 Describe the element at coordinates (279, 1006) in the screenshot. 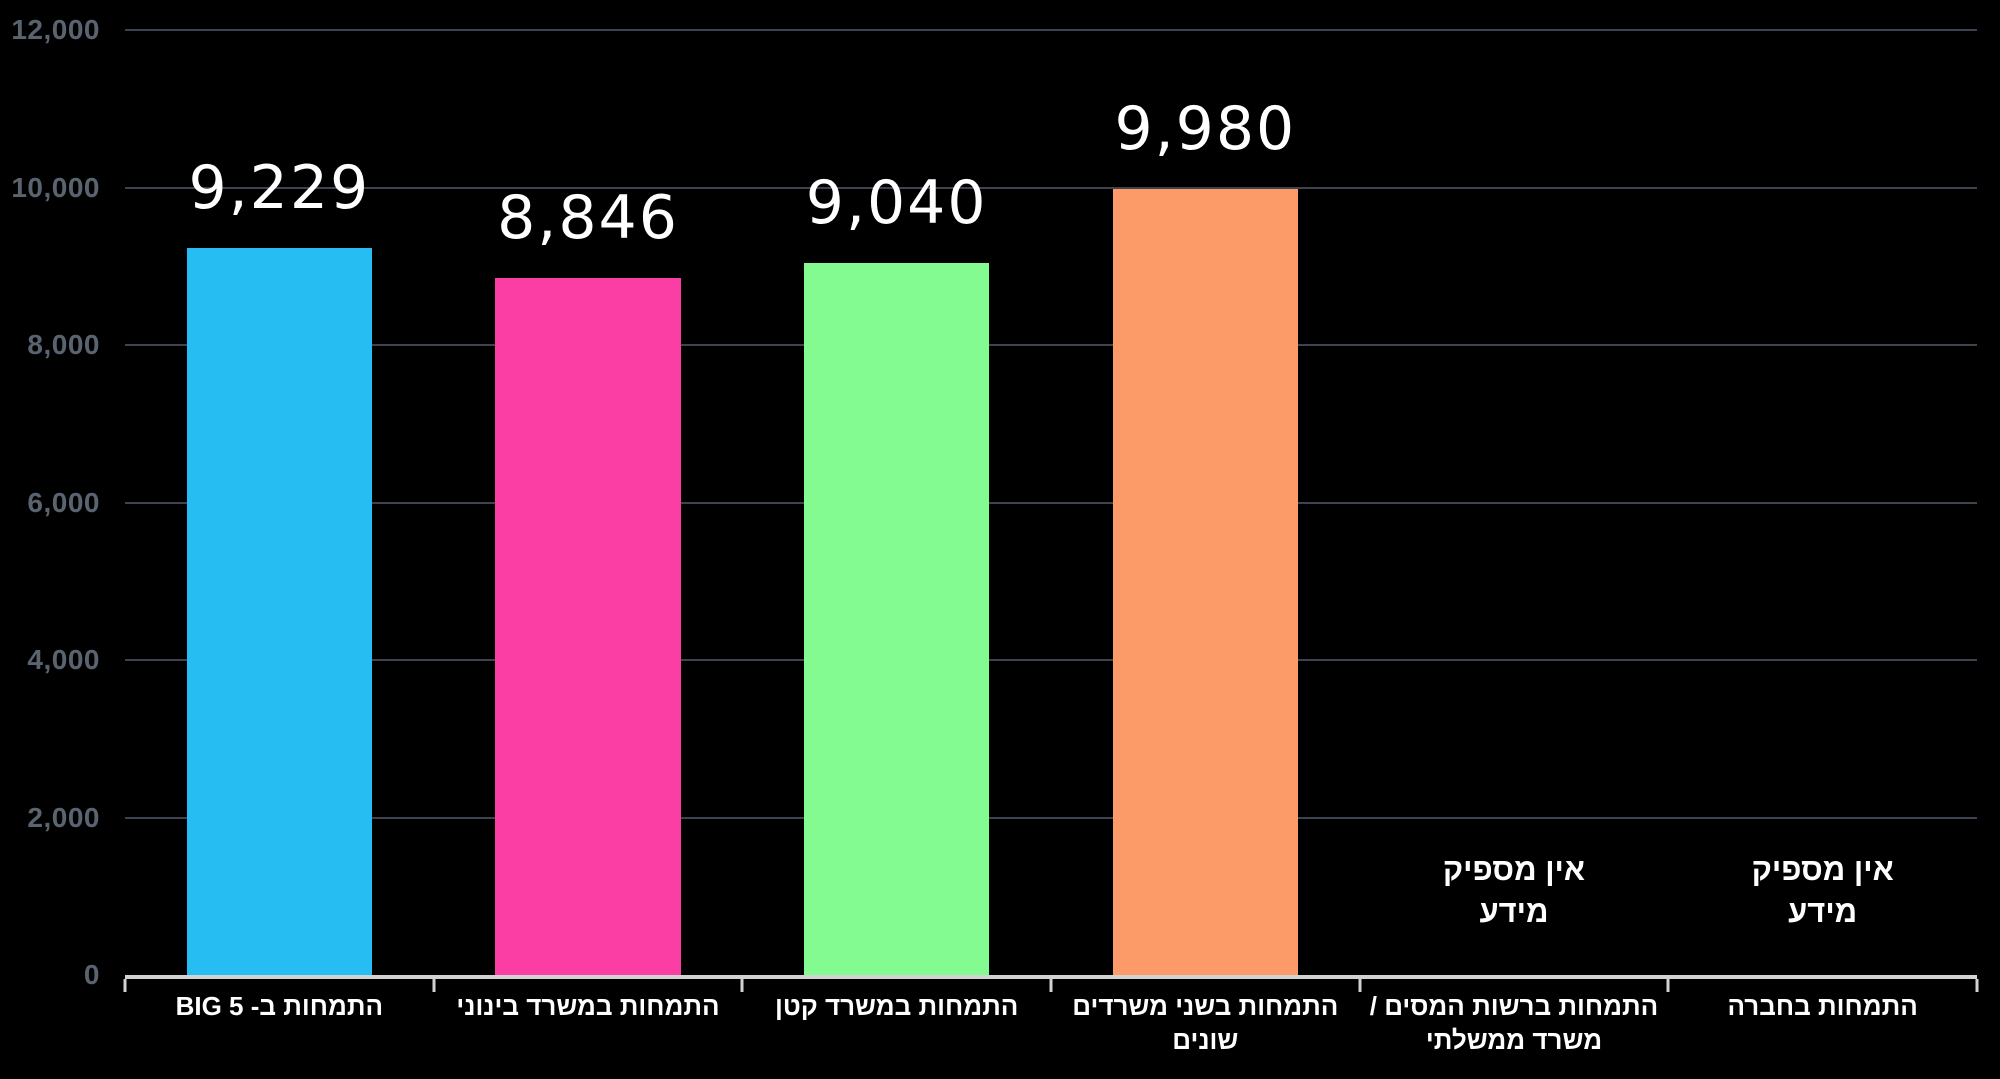

I see `category-label: התמחות ב- BIG 5` at that location.